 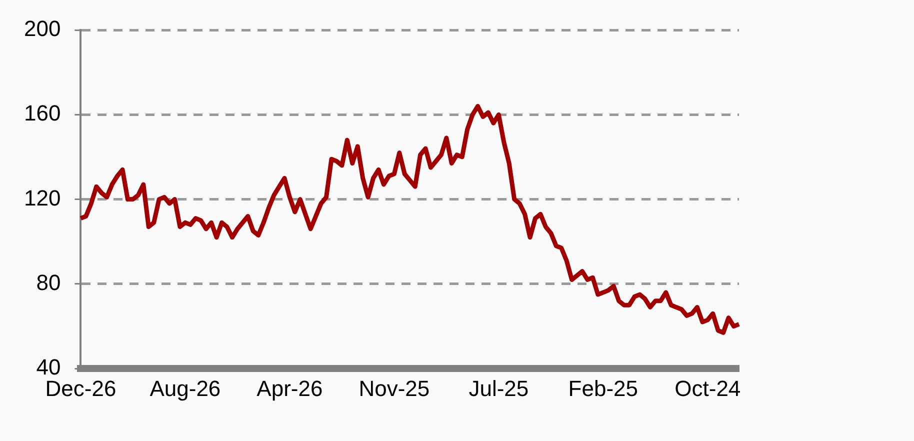 What do you see at coordinates (394, 388) in the screenshot?
I see `x-tick-label: Nov-25` at bounding box center [394, 388].